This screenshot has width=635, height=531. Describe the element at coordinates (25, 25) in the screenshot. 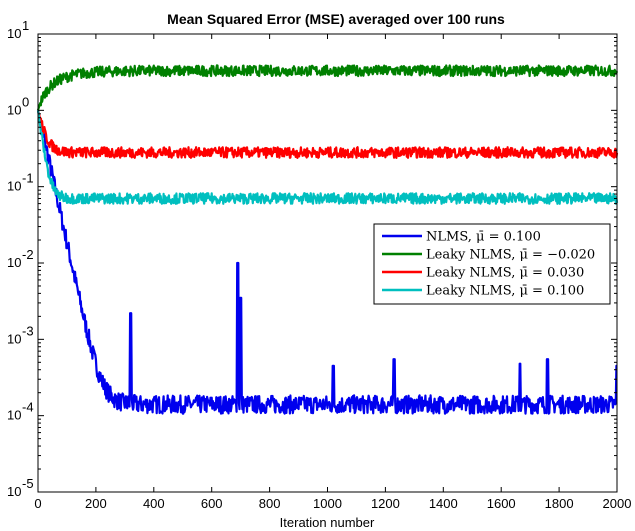

I see `y-tick-exponent: 1` at that location.